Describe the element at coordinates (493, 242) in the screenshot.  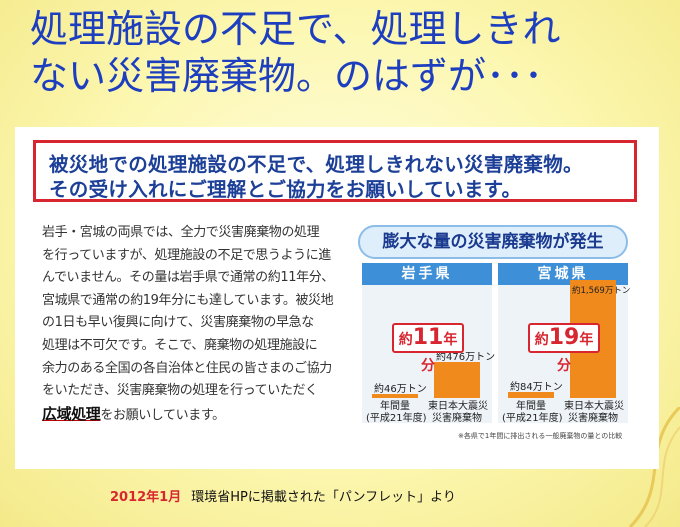
I see `chart-title: 膨大な量の災害廃棄物が発生` at that location.